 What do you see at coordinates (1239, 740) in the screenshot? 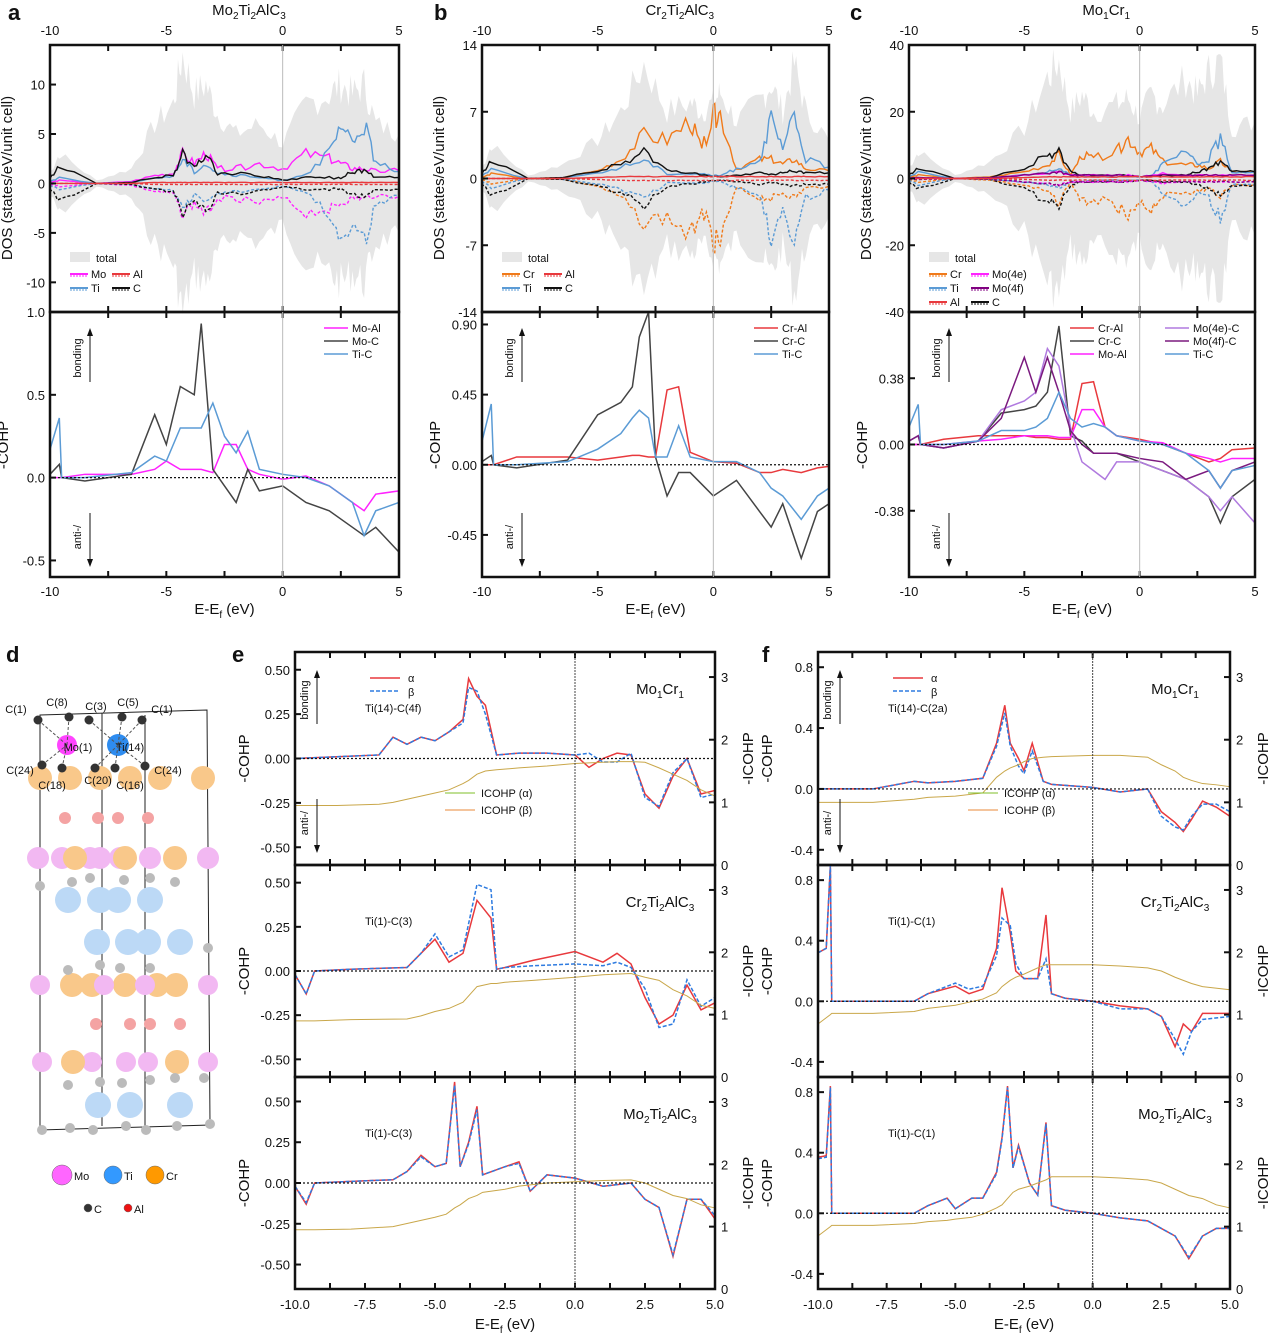
I see `y2-tick-label: 2` at bounding box center [1239, 740].